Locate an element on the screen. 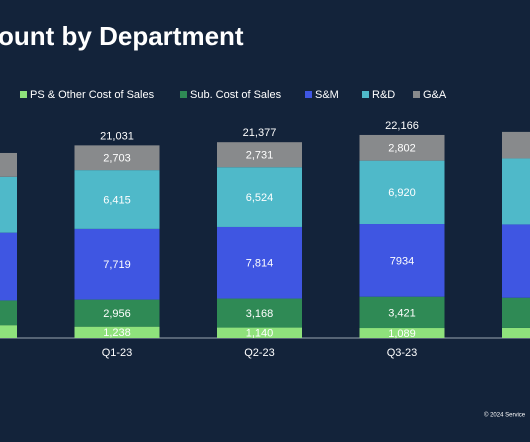 The width and height of the screenshot is (530, 442). value-label: 3,421 is located at coordinates (402, 313).